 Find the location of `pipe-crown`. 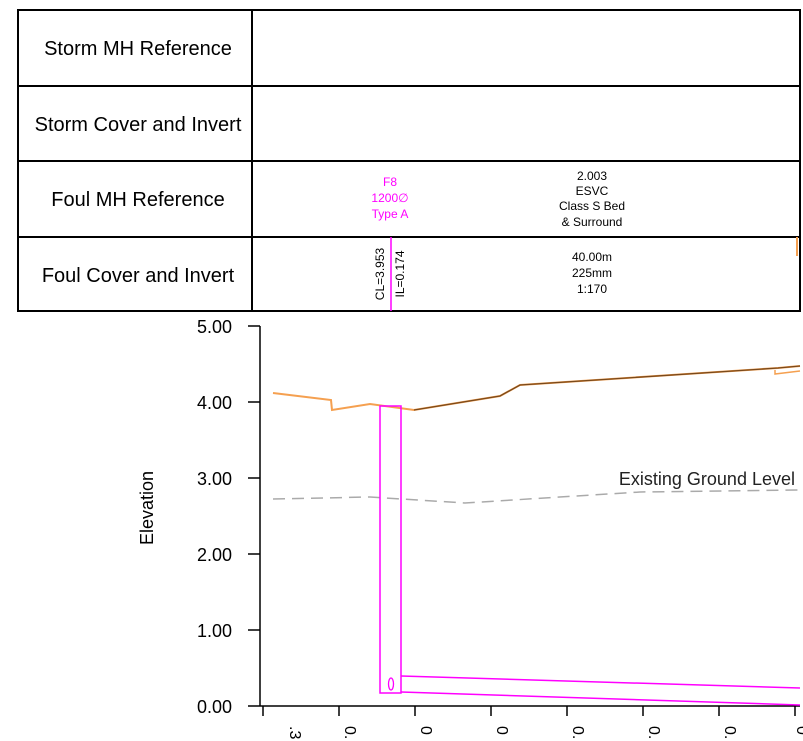

pipe-crown is located at coordinates (600, 682).